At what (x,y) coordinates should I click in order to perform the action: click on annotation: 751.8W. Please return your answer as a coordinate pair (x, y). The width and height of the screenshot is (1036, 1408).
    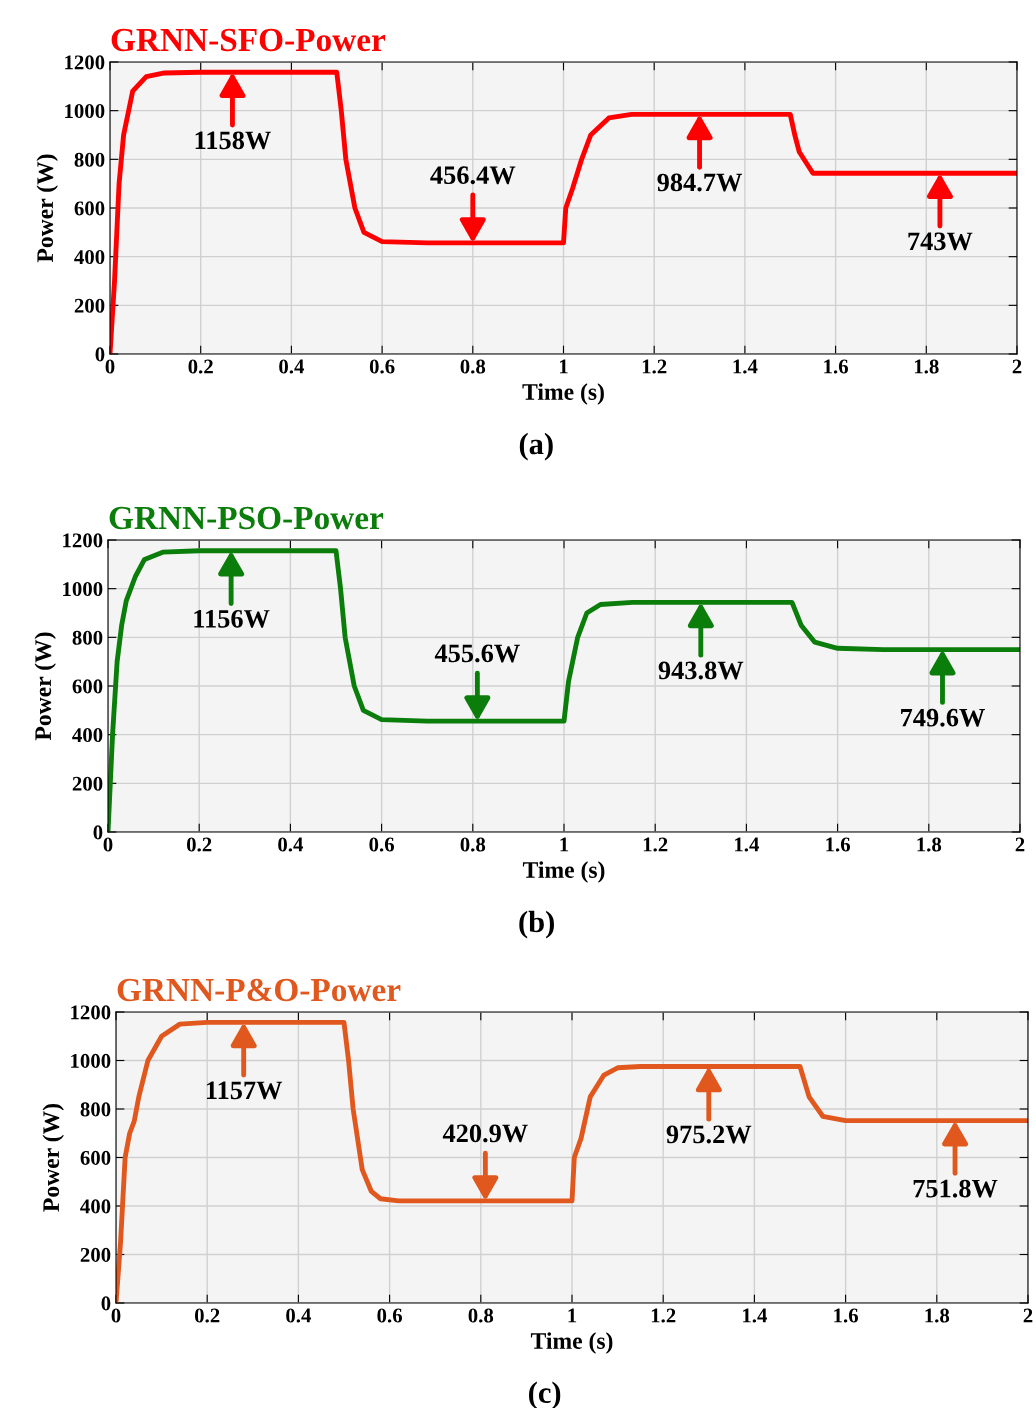
    Looking at the image, I should click on (955, 1188).